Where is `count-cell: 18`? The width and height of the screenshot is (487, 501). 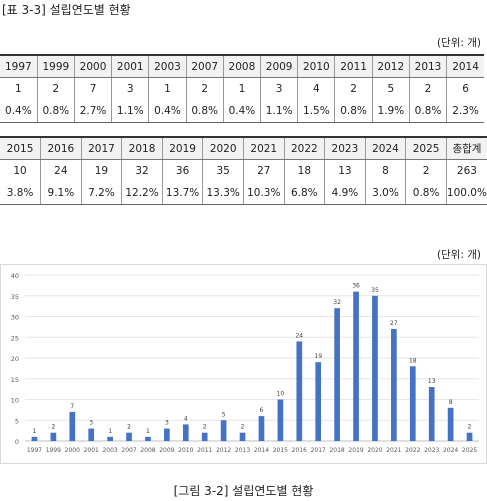 count-cell: 18 is located at coordinates (304, 170).